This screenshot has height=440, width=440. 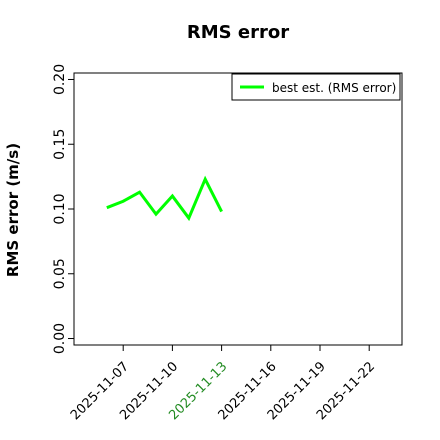 What do you see at coordinates (60, 79) in the screenshot?
I see `y-tick-label: 0.20` at bounding box center [60, 79].